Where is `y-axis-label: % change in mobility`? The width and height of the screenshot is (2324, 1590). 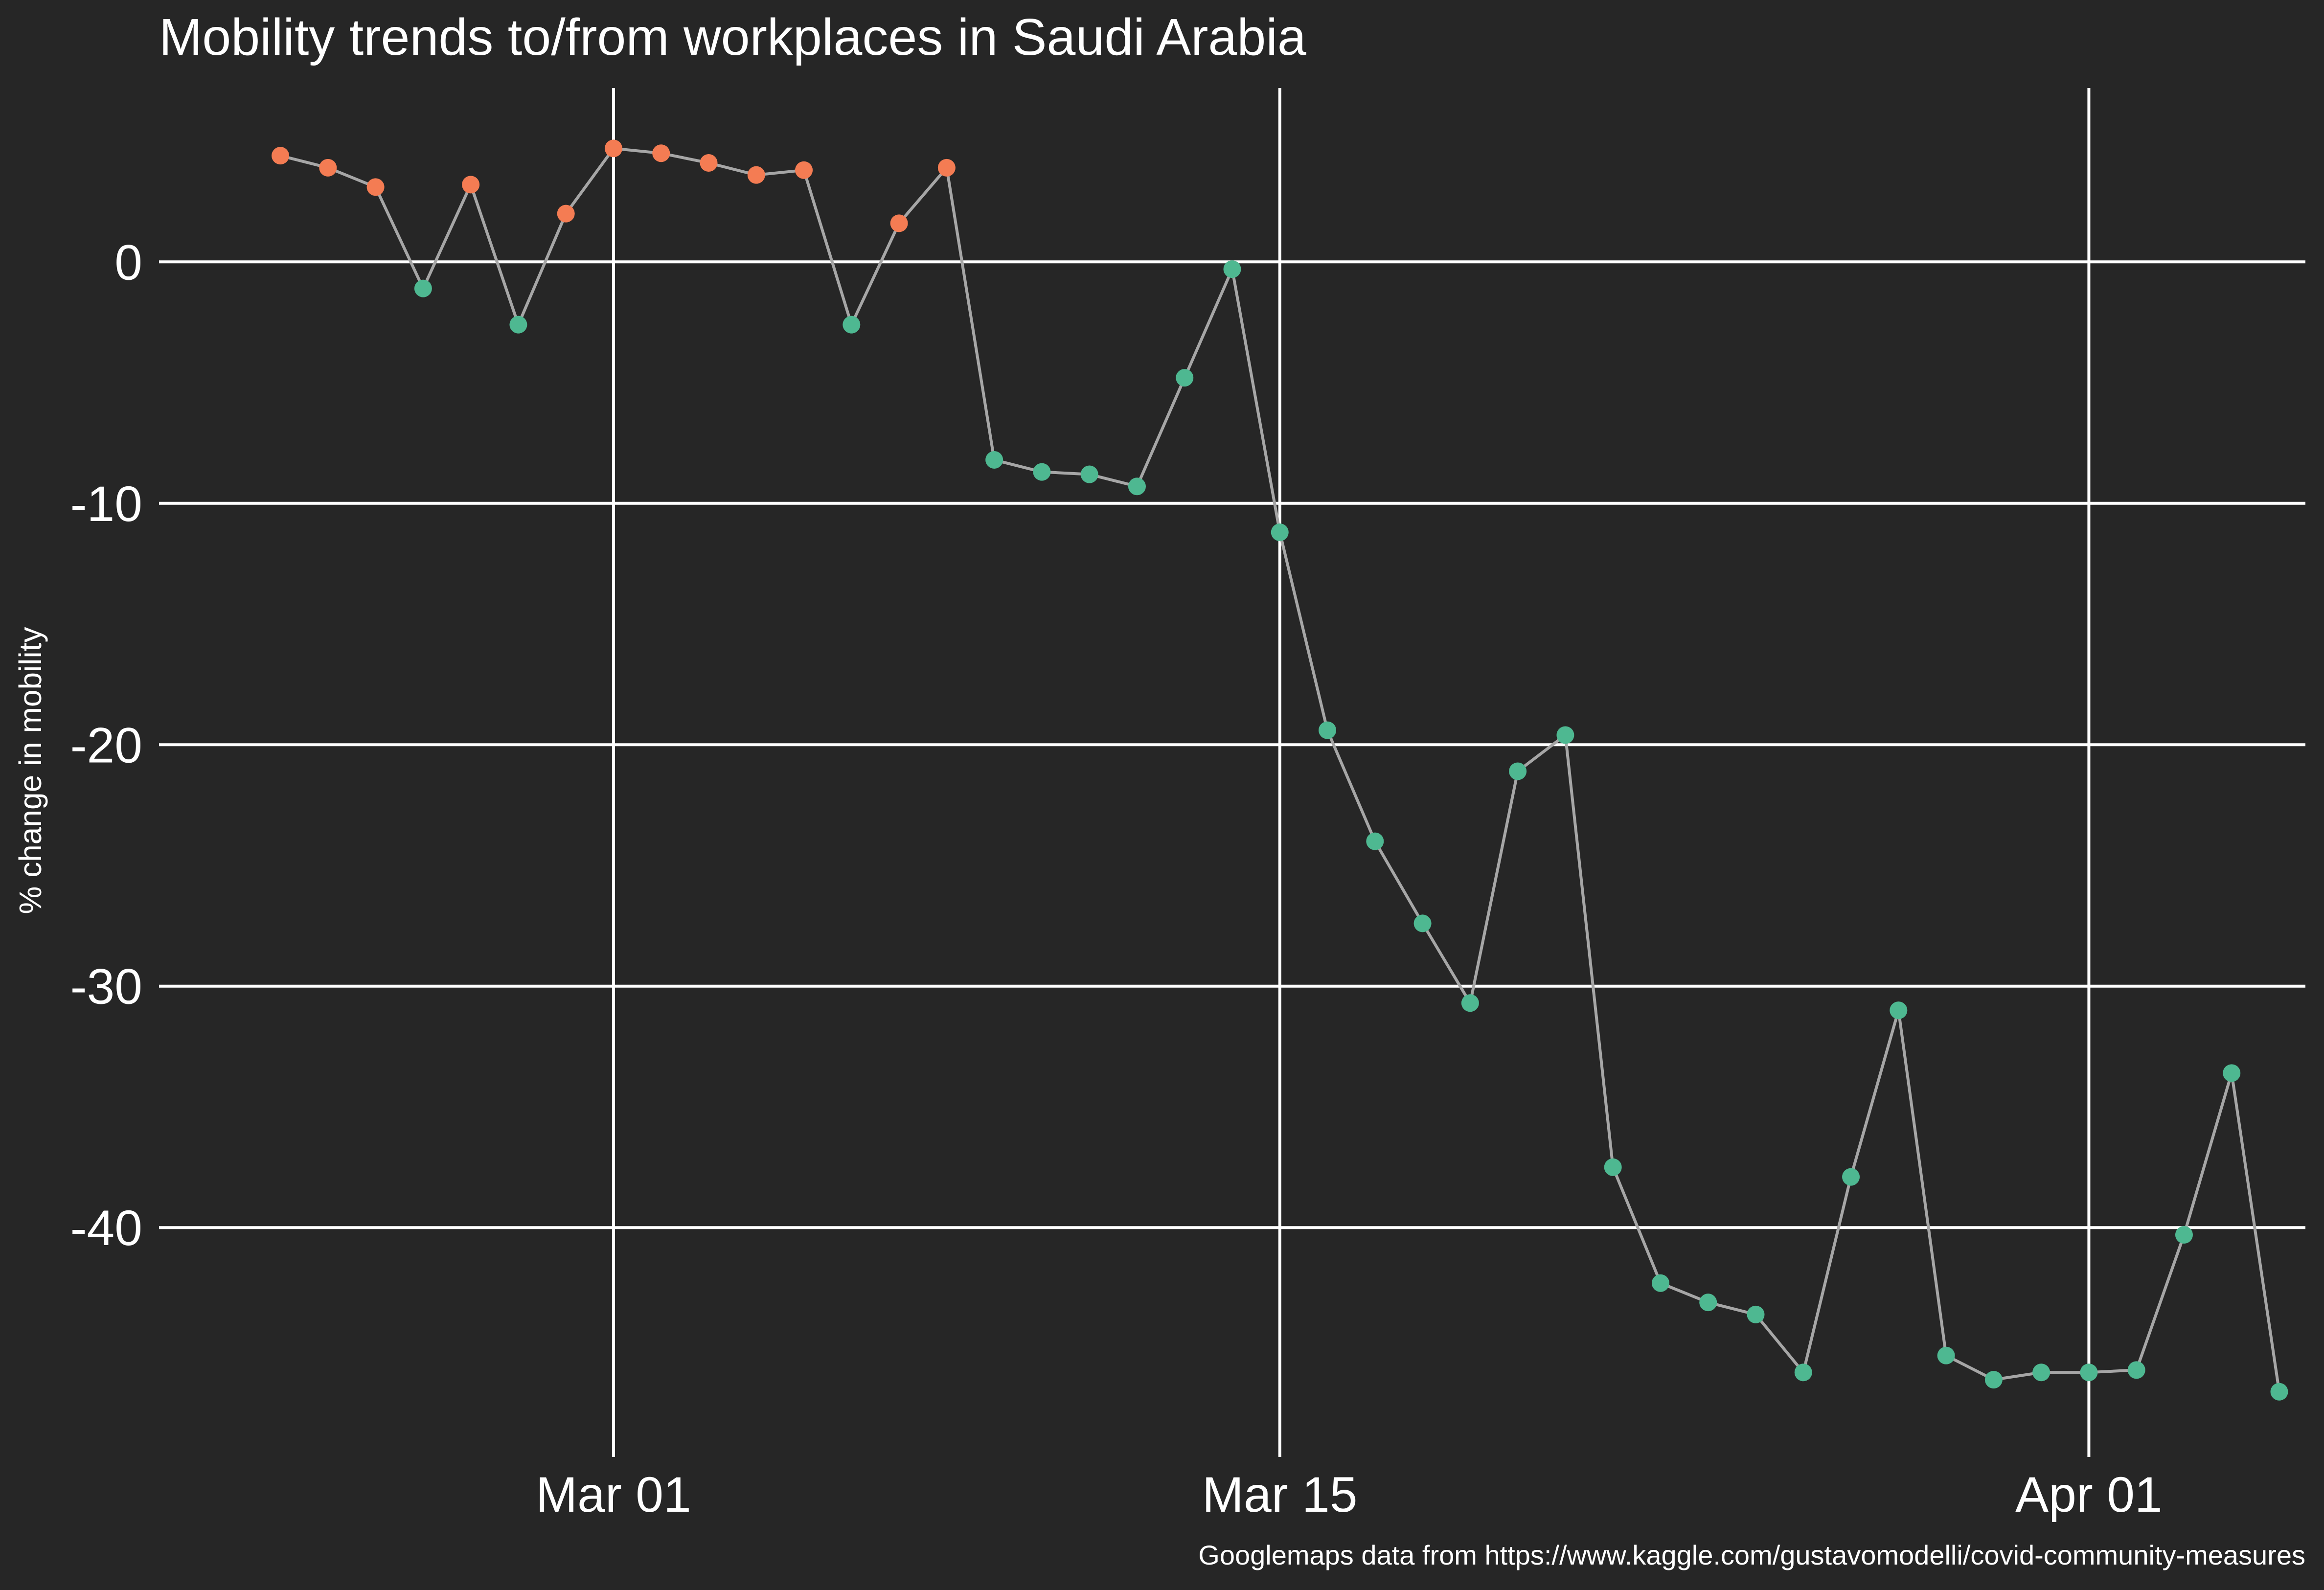
y-axis-label: % change in mobility is located at coordinates (31, 771).